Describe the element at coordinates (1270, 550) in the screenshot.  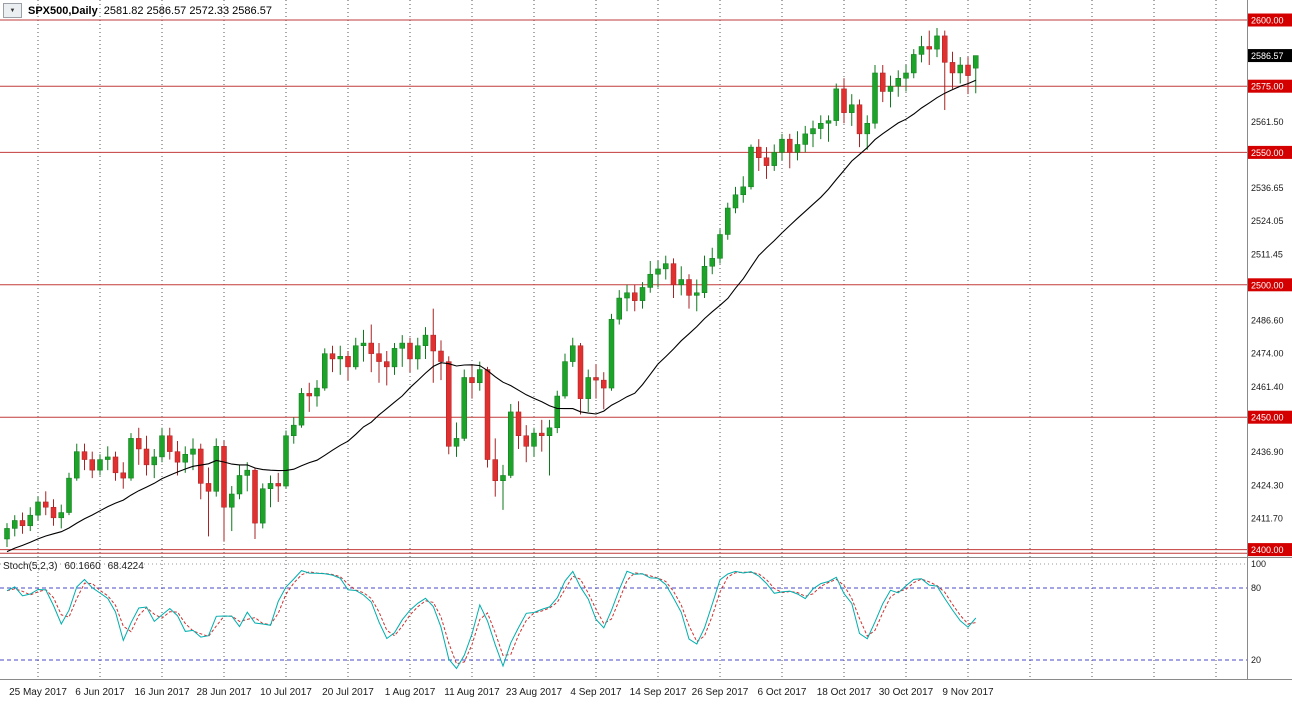
I see `price-level-label: 2400.00` at that location.